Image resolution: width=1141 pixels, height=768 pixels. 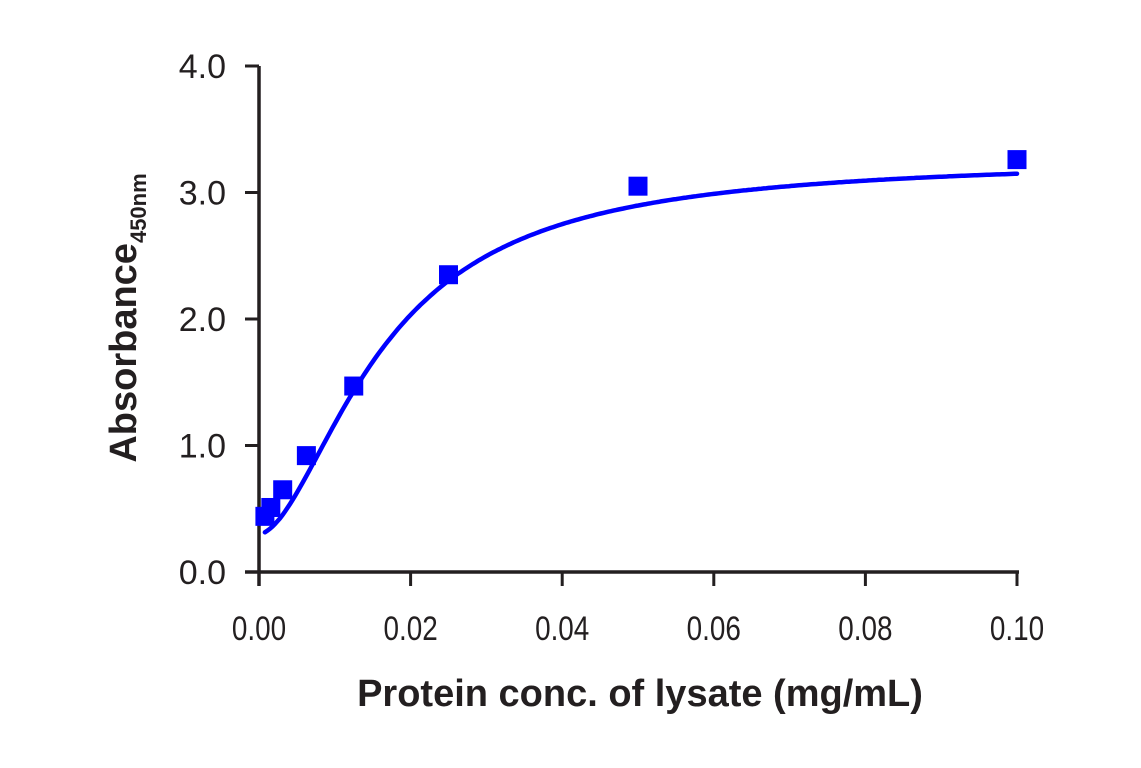 I want to click on x-axis-title: Protein conc. of lysate (mg/mL), so click(x=640, y=694).